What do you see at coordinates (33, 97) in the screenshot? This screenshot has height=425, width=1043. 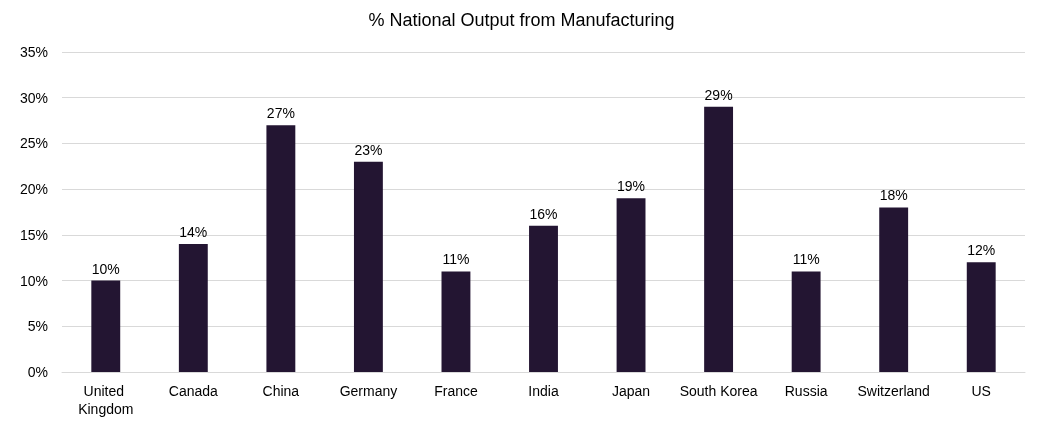 I see `y-tick-label: 30%` at bounding box center [33, 97].